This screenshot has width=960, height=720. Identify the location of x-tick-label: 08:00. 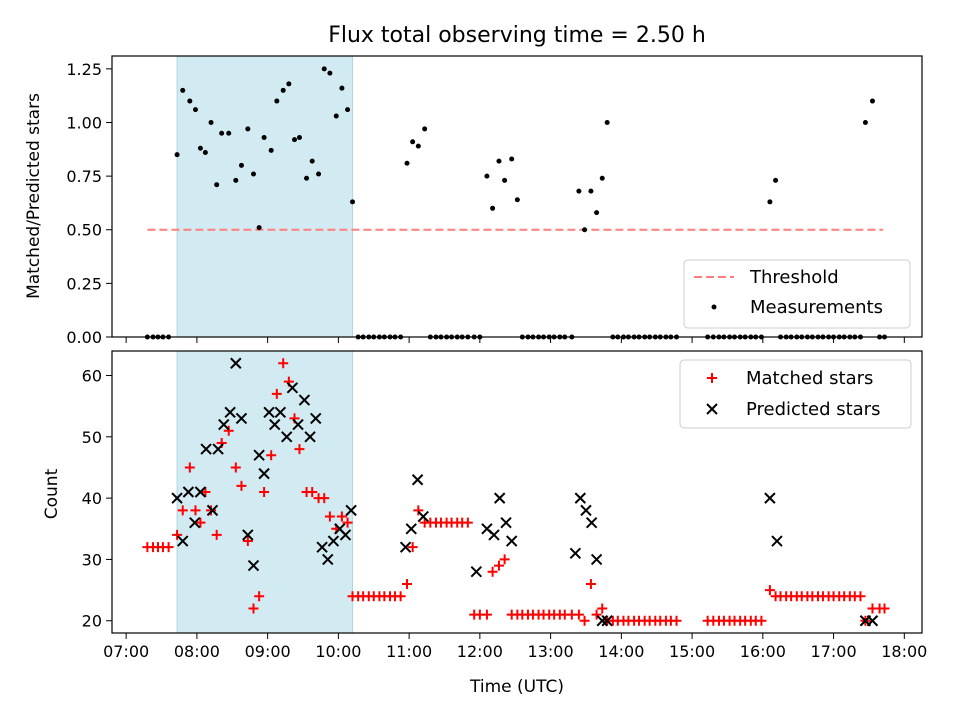
(197, 651).